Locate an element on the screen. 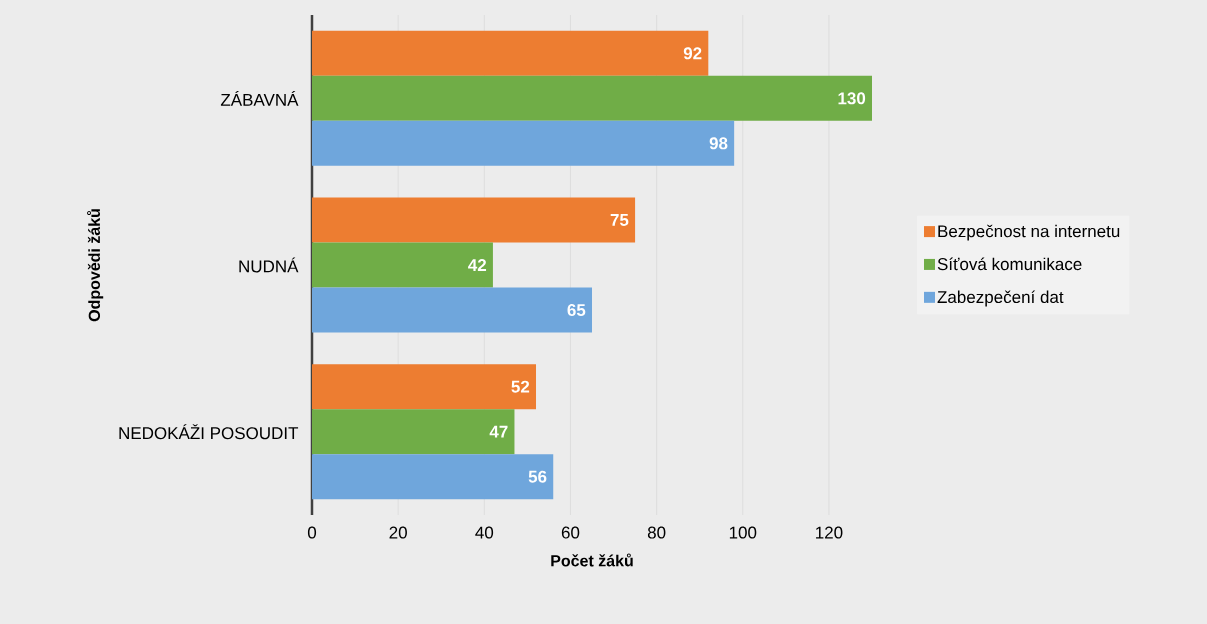 The height and width of the screenshot is (624, 1207). x-tick-label: 60 is located at coordinates (570, 532).